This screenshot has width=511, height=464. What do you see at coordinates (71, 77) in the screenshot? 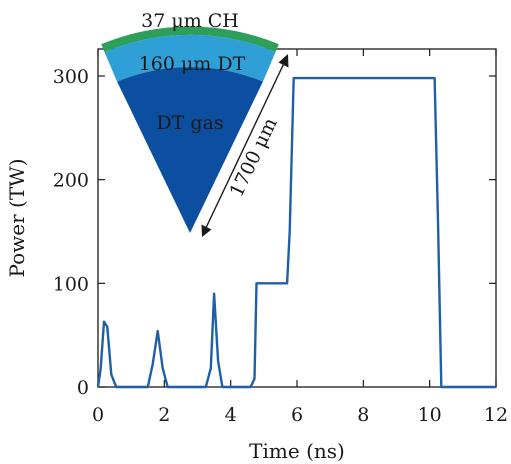
I see `y-tick-label-300: 300` at bounding box center [71, 77].